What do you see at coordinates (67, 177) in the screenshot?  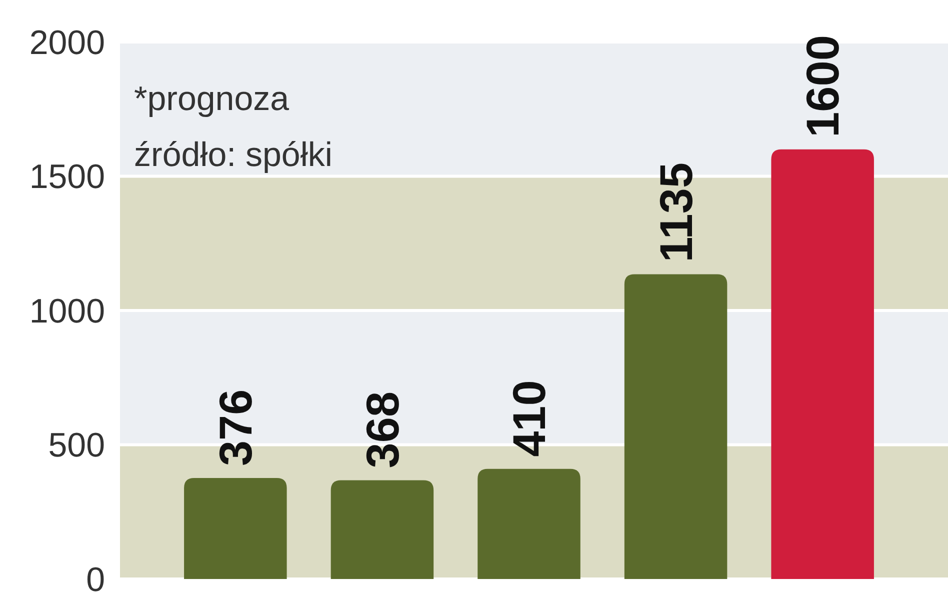 I see `y-tick-label: 1500` at bounding box center [67, 177].